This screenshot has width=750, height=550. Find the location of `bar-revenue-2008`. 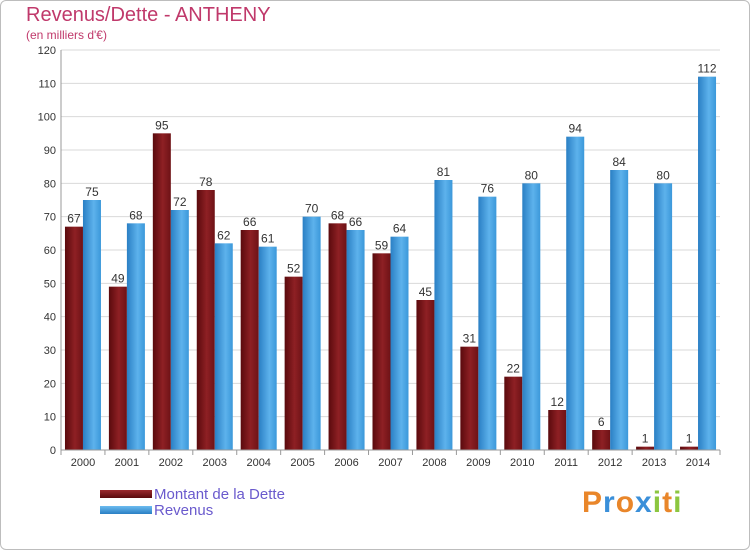

bar-revenue-2008 is located at coordinates (443, 315).